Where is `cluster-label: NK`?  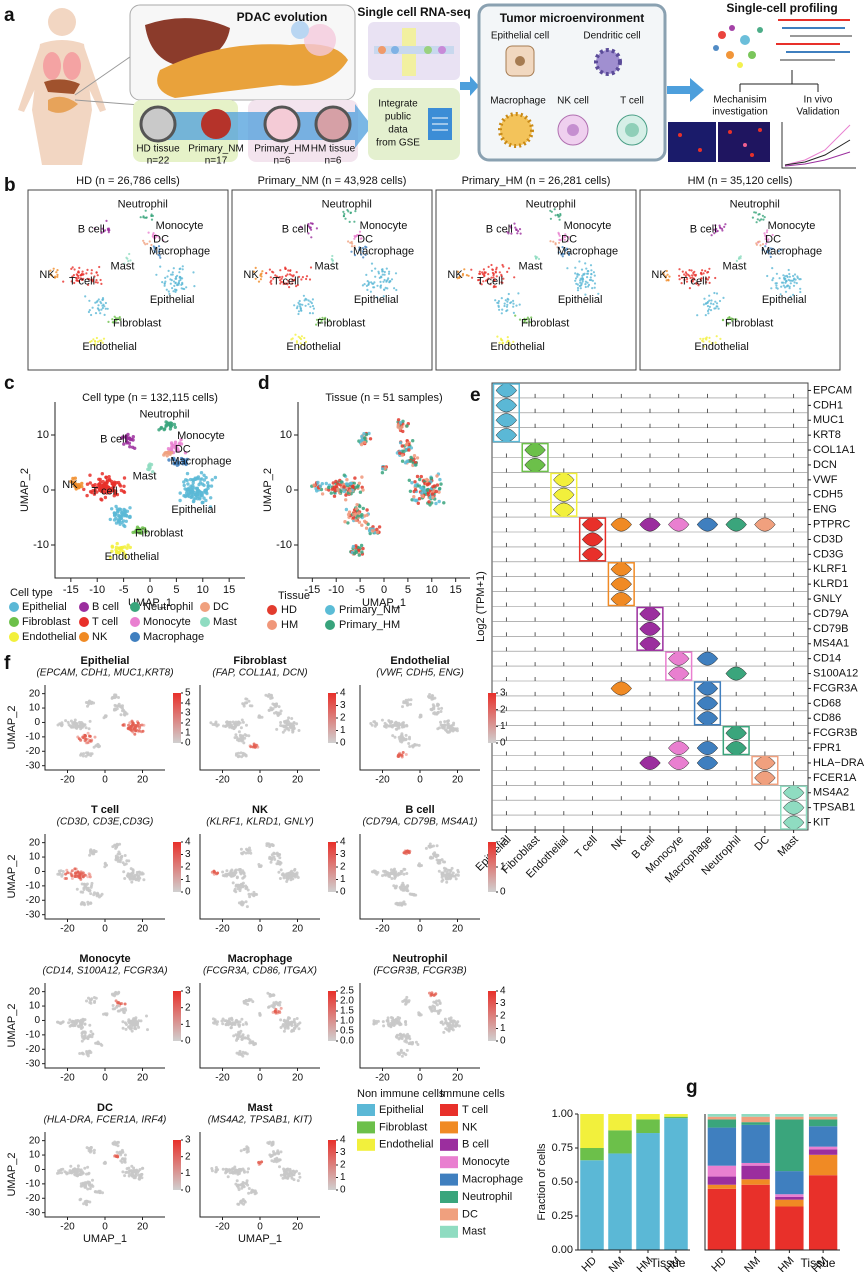
cluster-label: NK is located at coordinates (455, 275).